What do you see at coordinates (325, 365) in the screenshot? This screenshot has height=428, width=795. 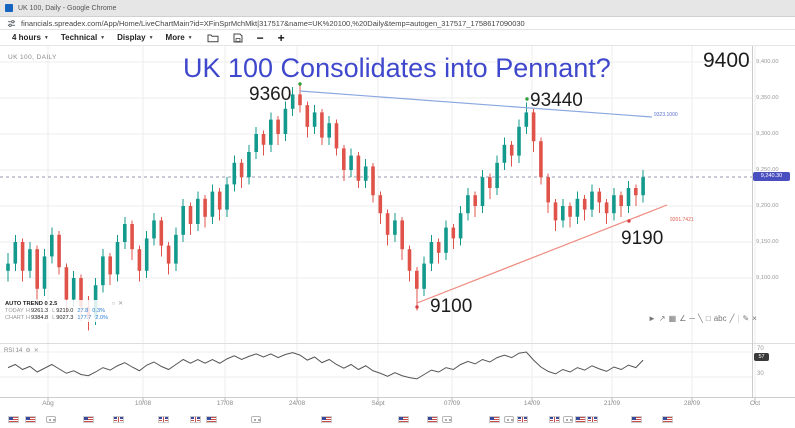 I see `rsi-line` at bounding box center [325, 365].